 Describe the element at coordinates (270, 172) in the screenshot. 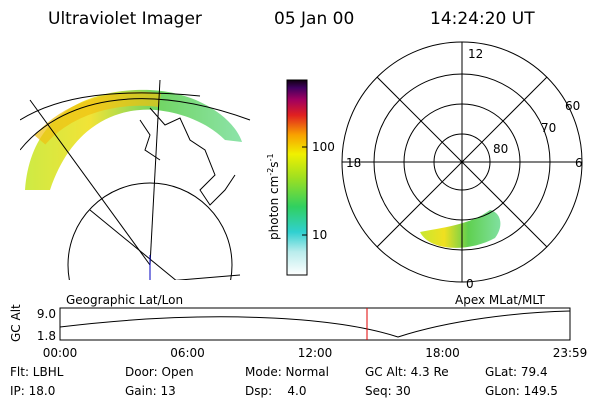

I see `exp: -2` at that location.